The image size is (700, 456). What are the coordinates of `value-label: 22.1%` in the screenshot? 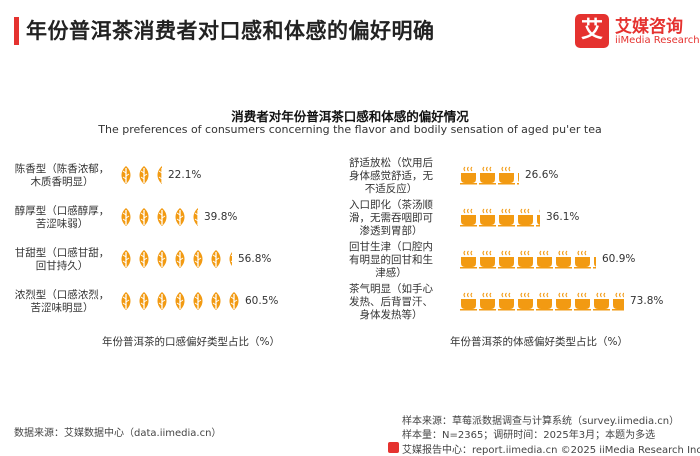 It's located at (185, 175).